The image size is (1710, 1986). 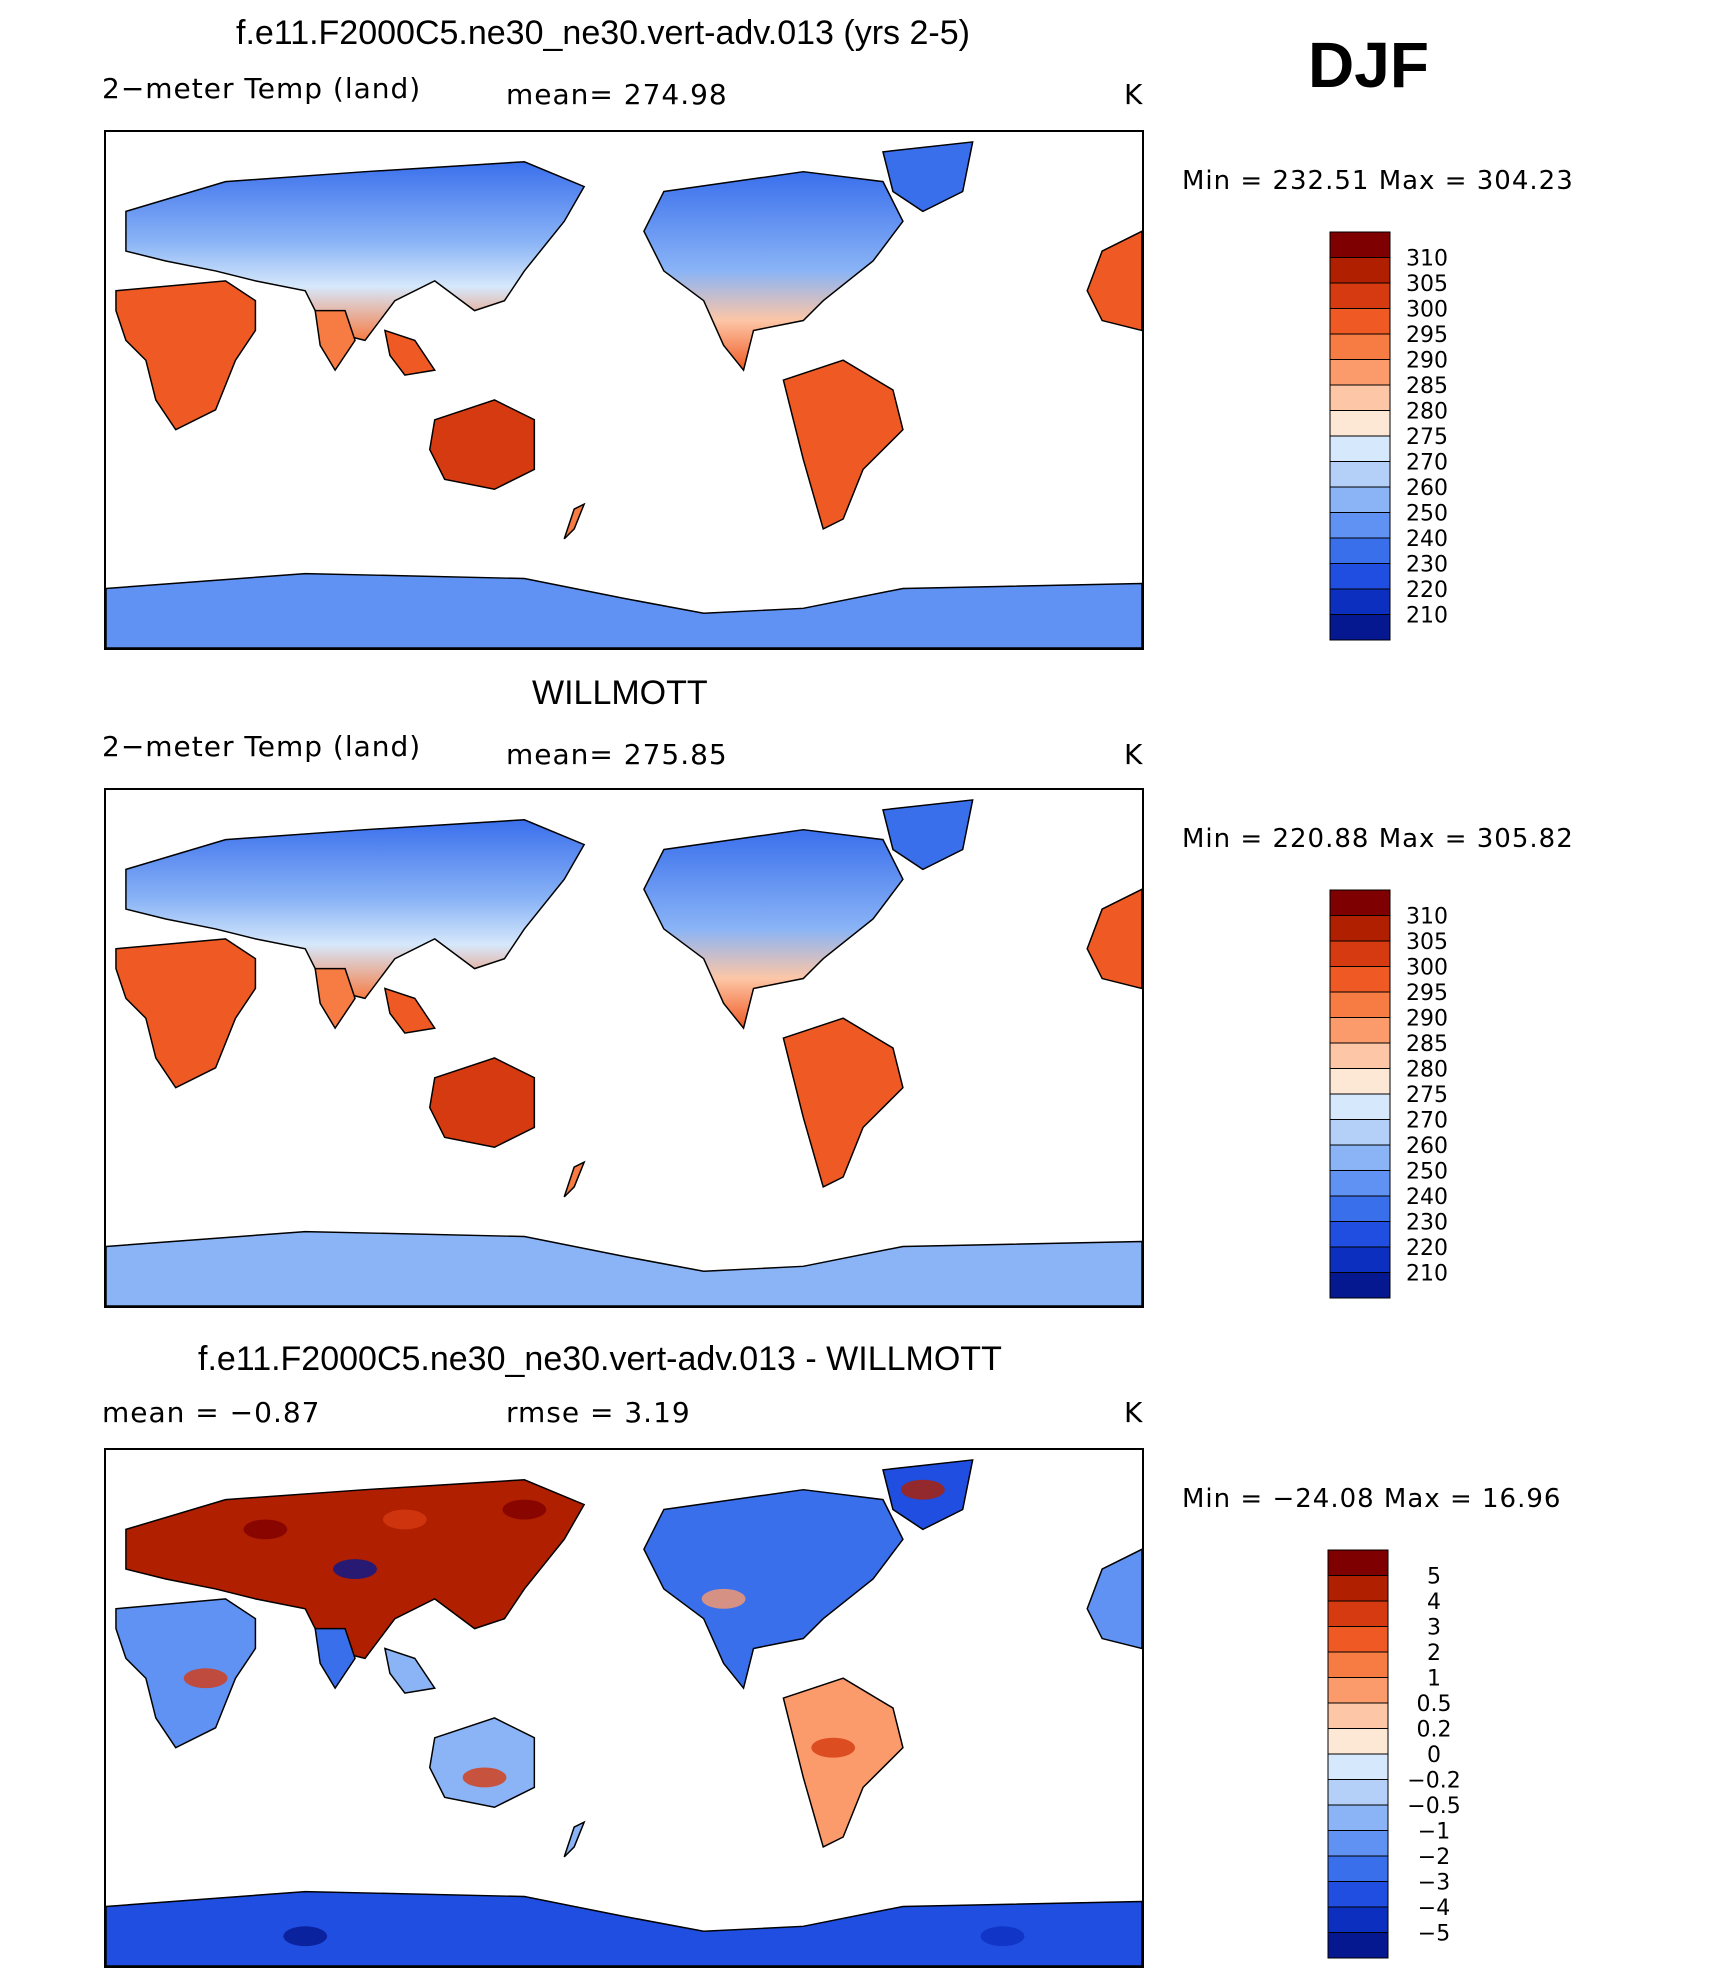 I want to click on colorbar-tick-label: 290, so click(x=1427, y=1019).